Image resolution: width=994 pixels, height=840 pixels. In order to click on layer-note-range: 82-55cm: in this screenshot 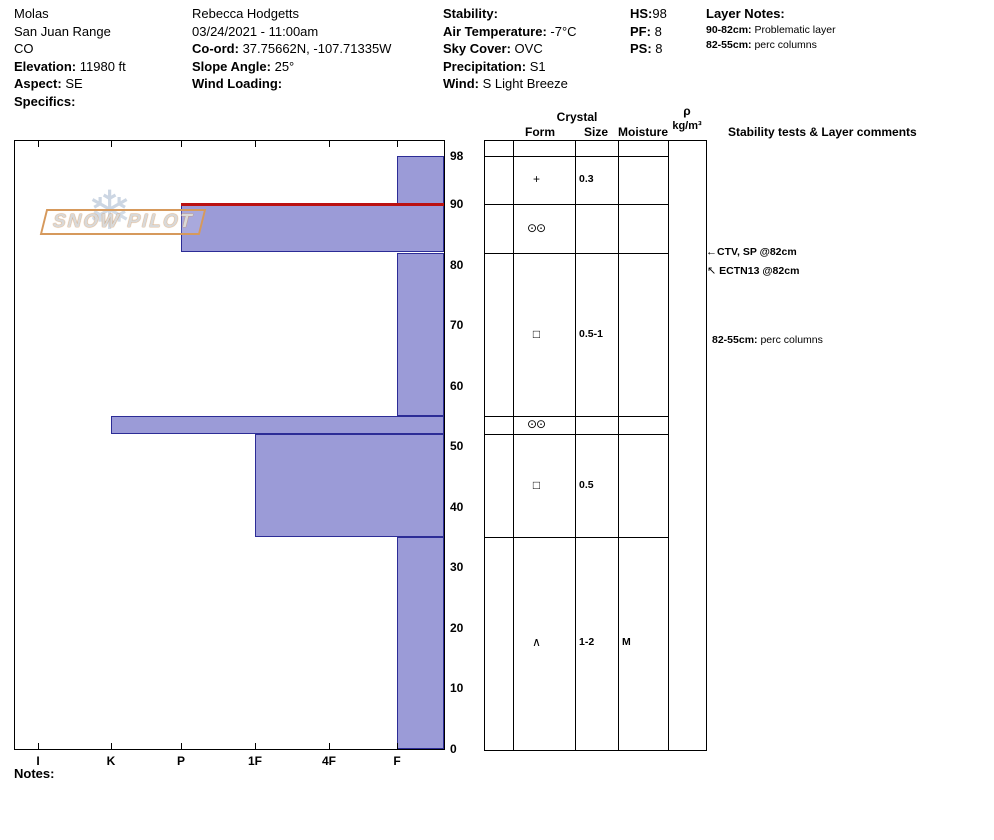, I will do `click(729, 45)`.